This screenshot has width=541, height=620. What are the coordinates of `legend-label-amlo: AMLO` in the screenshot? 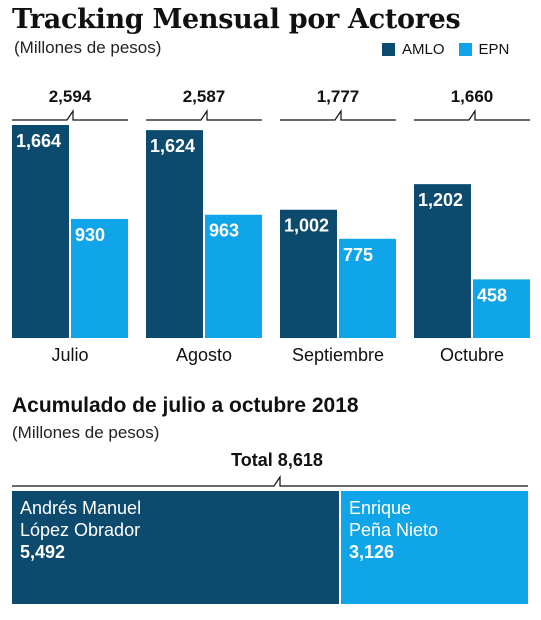 It's located at (423, 49).